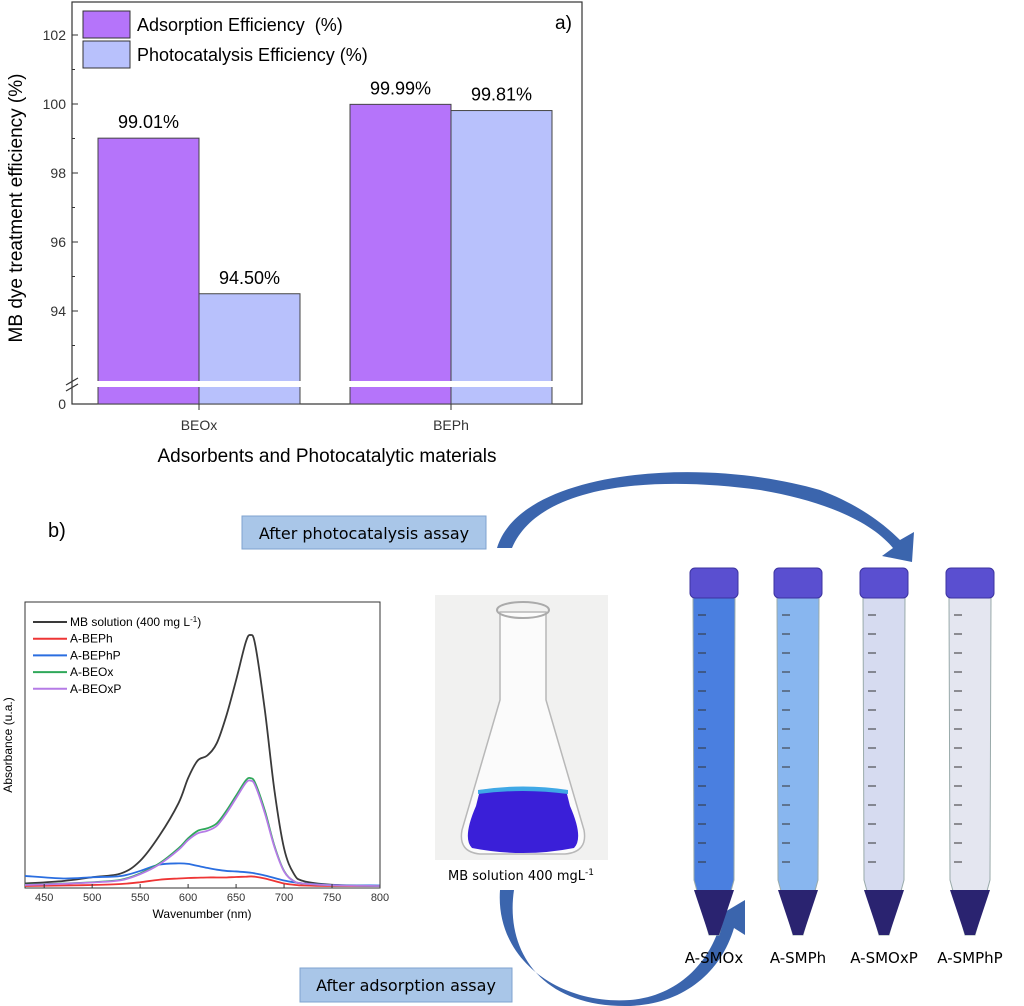 This screenshot has width=1024, height=1006. What do you see at coordinates (249, 278) in the screenshot?
I see `bar-value-label: 94.50%` at bounding box center [249, 278].